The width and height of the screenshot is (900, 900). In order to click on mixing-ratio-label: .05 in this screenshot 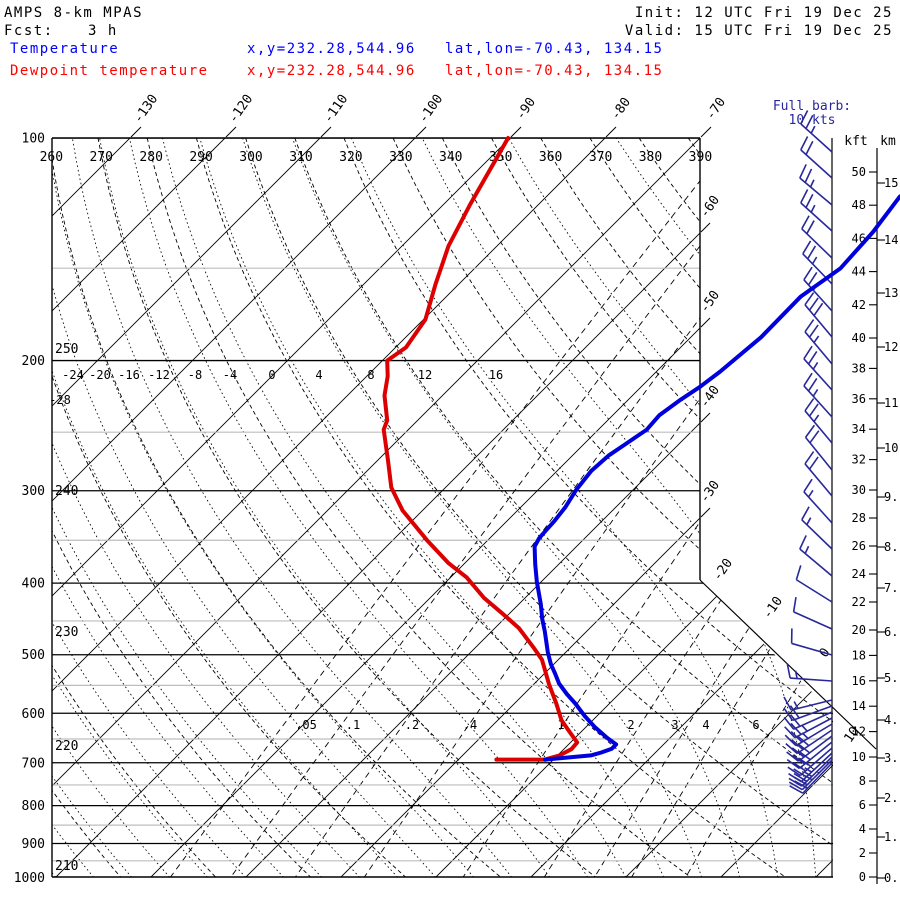, I will do `click(306, 725)`.